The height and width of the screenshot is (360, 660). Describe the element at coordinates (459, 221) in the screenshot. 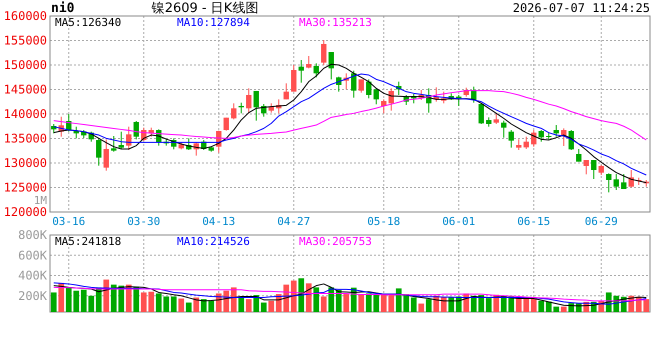

I see `x-tick-label: 06-01` at that location.